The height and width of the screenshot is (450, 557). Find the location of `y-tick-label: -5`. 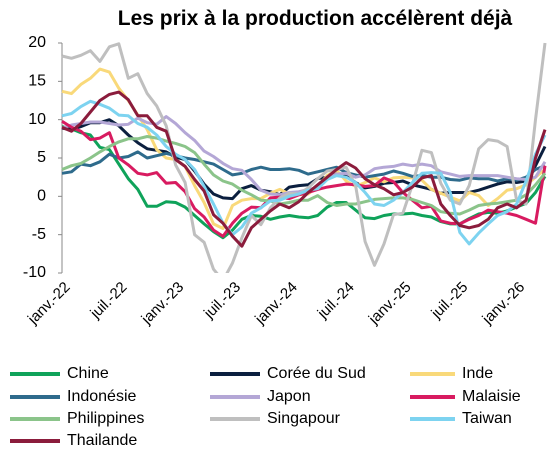

y-tick-label: -5 is located at coordinates (39, 234).